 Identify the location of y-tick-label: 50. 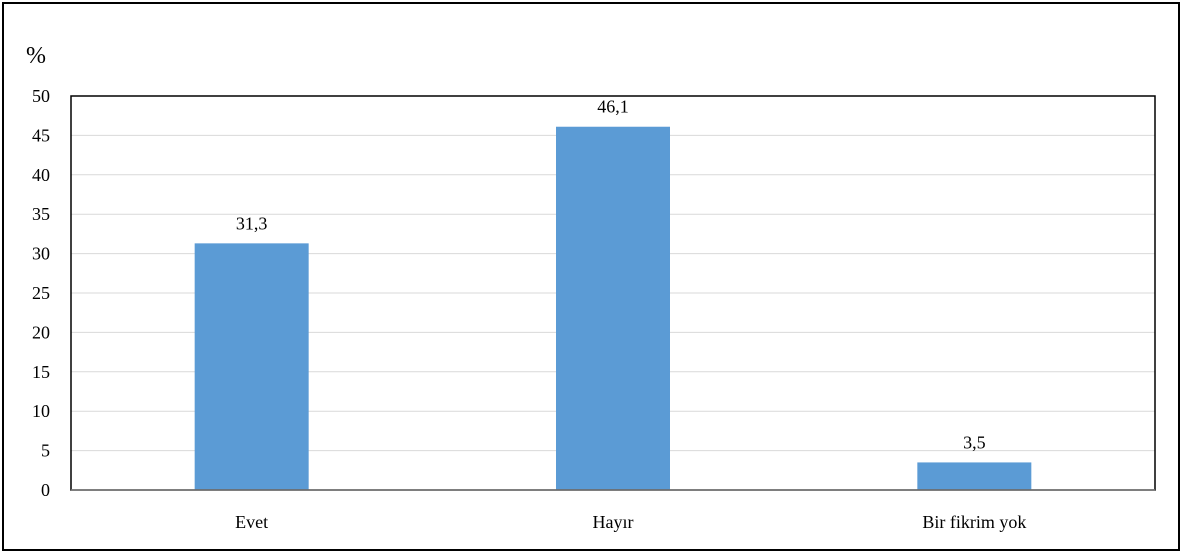
(41, 96).